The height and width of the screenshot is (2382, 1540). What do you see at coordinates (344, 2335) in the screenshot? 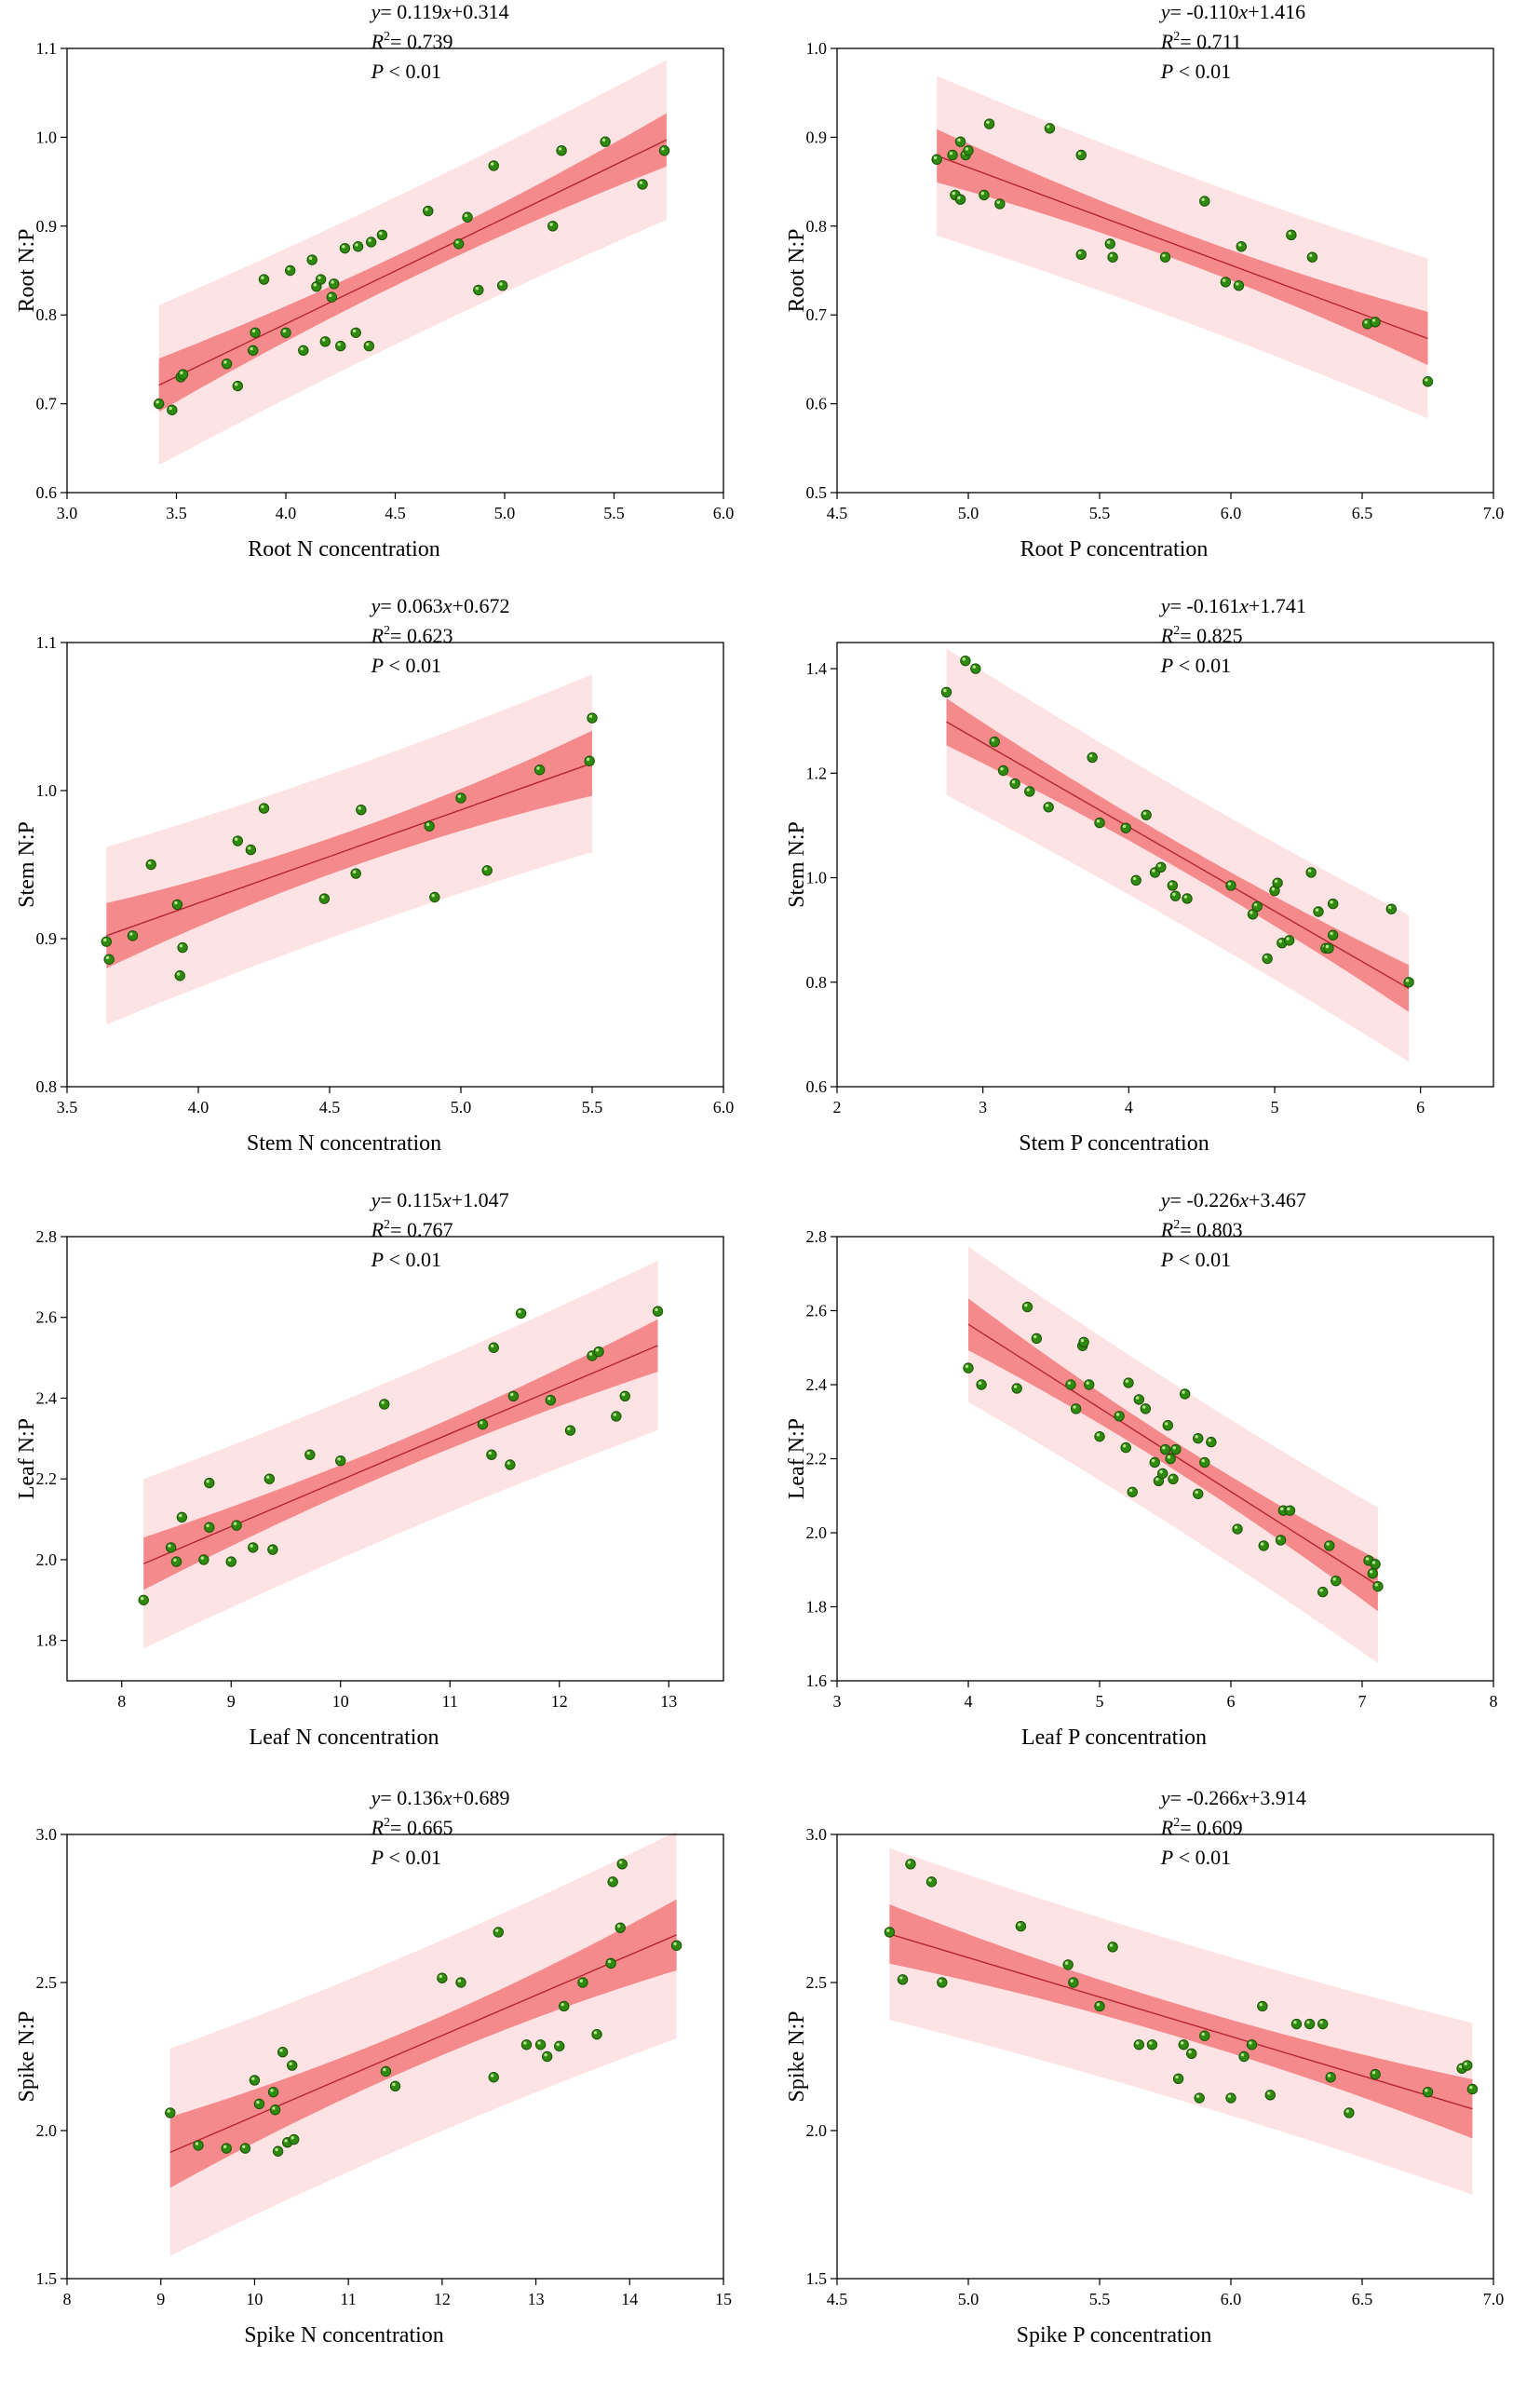
I see `x-axis-label: Spike N concentration` at bounding box center [344, 2335].